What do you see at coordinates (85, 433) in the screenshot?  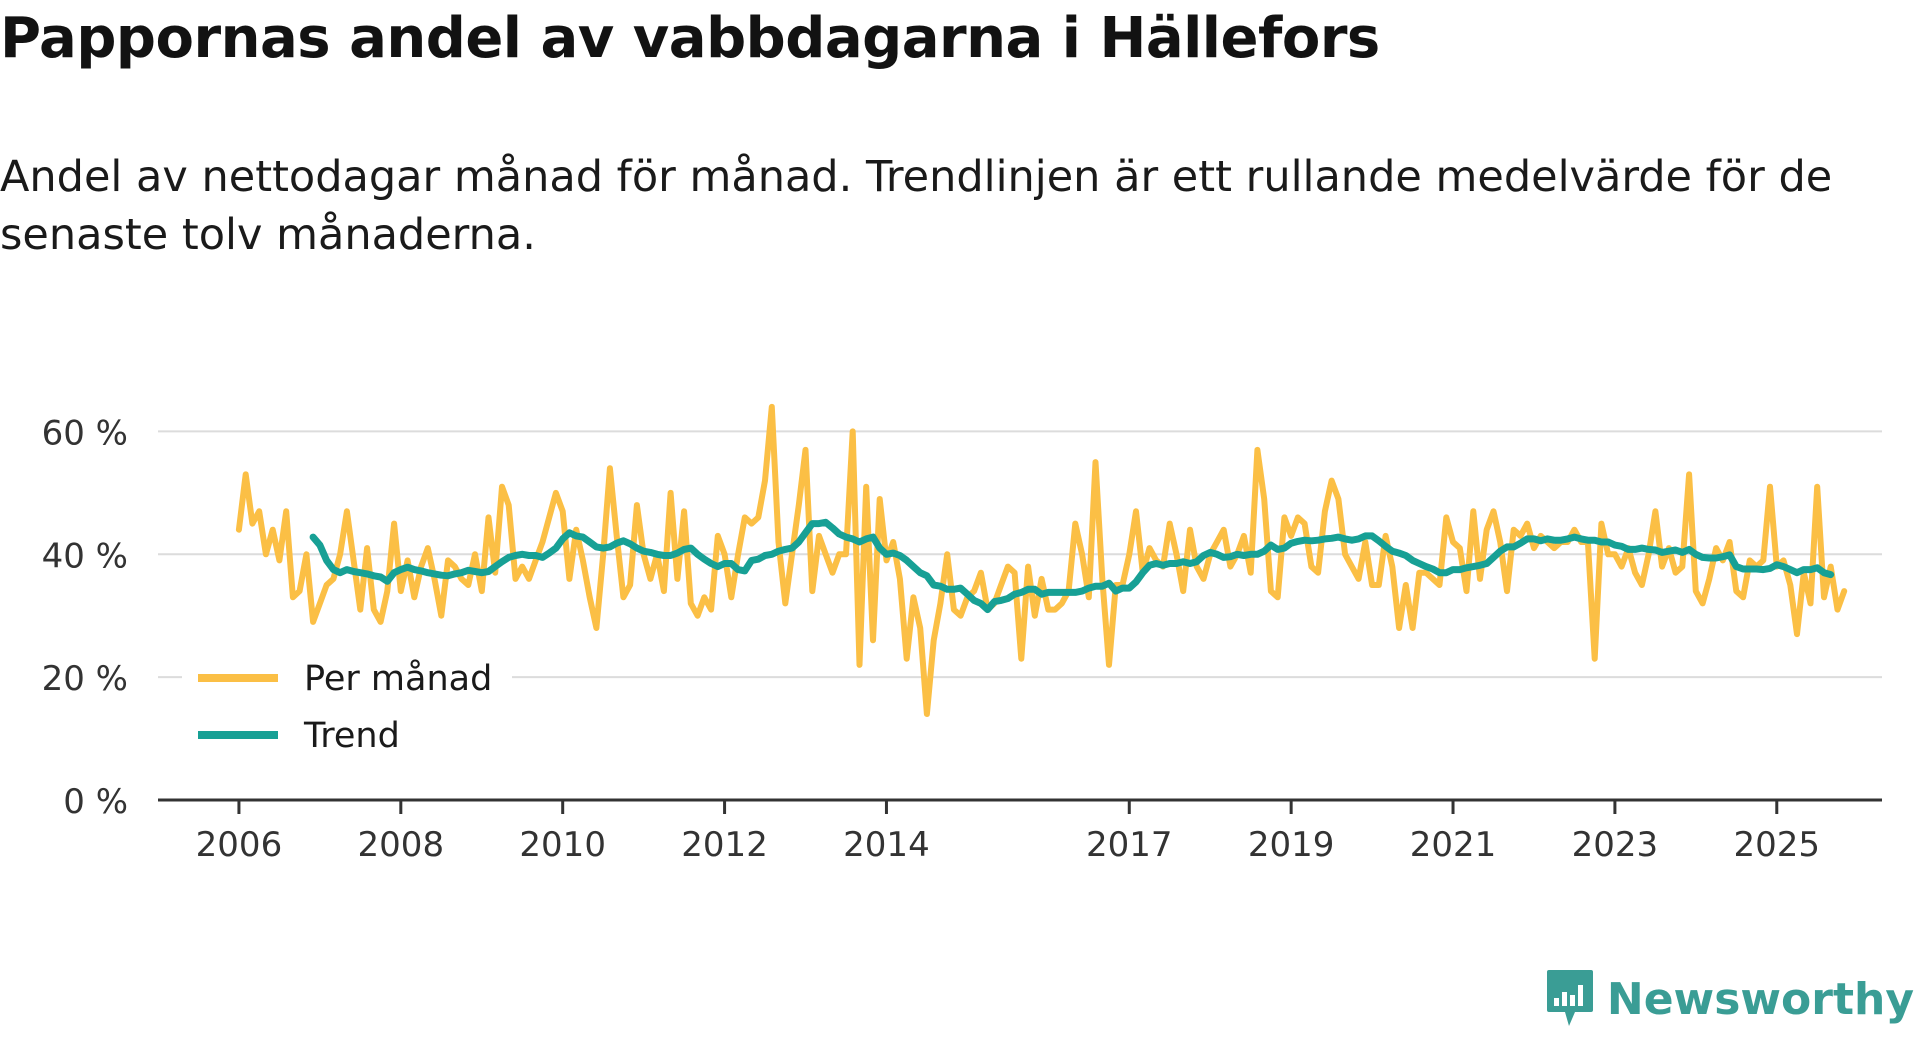 I see `y-tick-label: 60 %` at bounding box center [85, 433].